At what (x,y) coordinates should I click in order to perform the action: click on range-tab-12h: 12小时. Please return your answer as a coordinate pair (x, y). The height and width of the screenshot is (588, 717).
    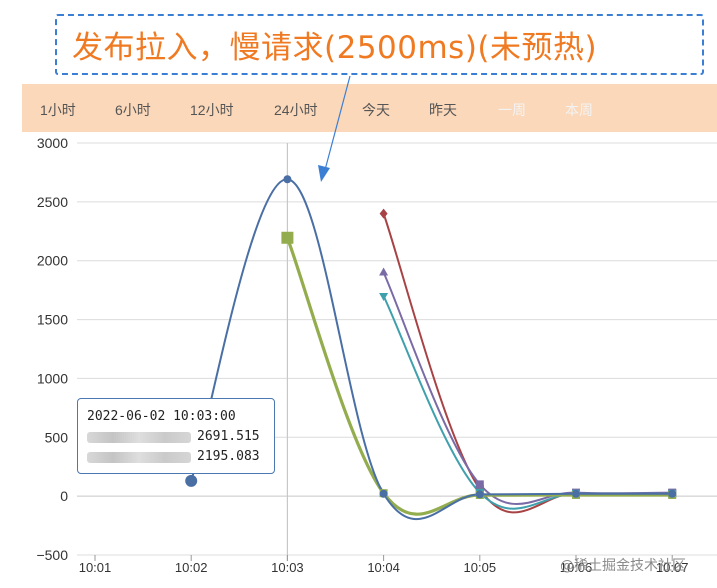
    Looking at the image, I should click on (212, 110).